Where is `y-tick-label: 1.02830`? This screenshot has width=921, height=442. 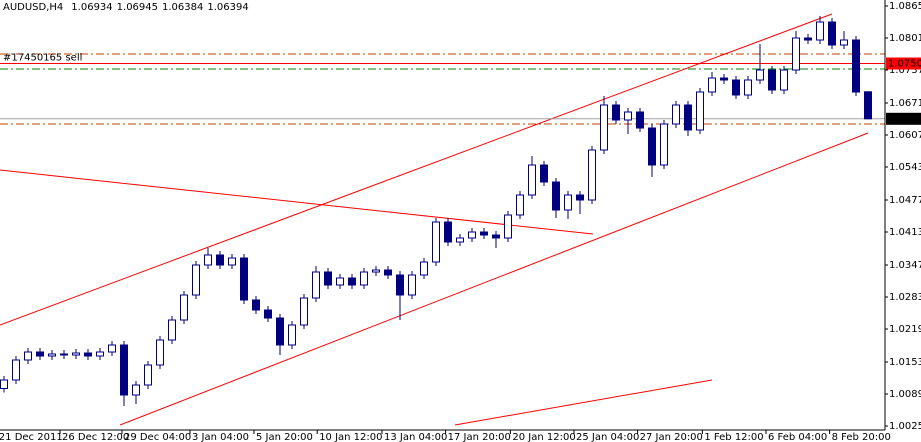
y-tick-label: 1.02830 is located at coordinates (905, 297).